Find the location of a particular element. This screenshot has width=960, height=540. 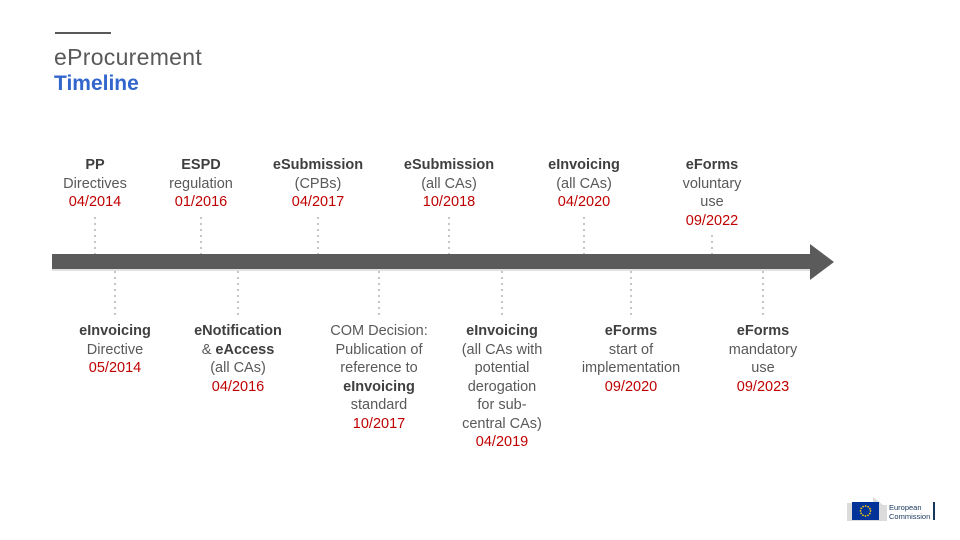

milestone-detail: mandatory is located at coordinates (763, 349).